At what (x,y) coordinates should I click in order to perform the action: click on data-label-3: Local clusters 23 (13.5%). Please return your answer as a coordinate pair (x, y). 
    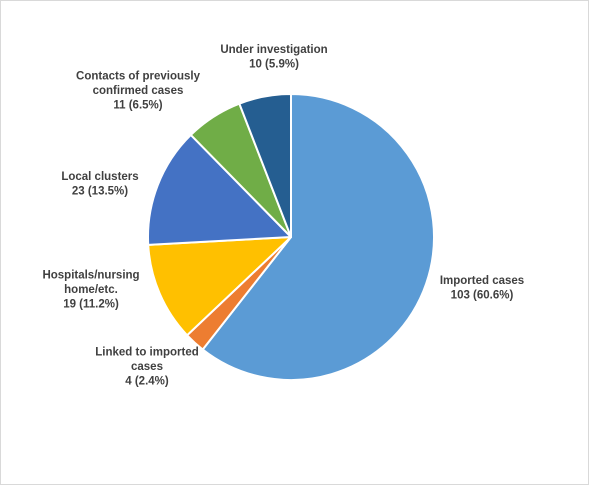
    Looking at the image, I should click on (99, 184).